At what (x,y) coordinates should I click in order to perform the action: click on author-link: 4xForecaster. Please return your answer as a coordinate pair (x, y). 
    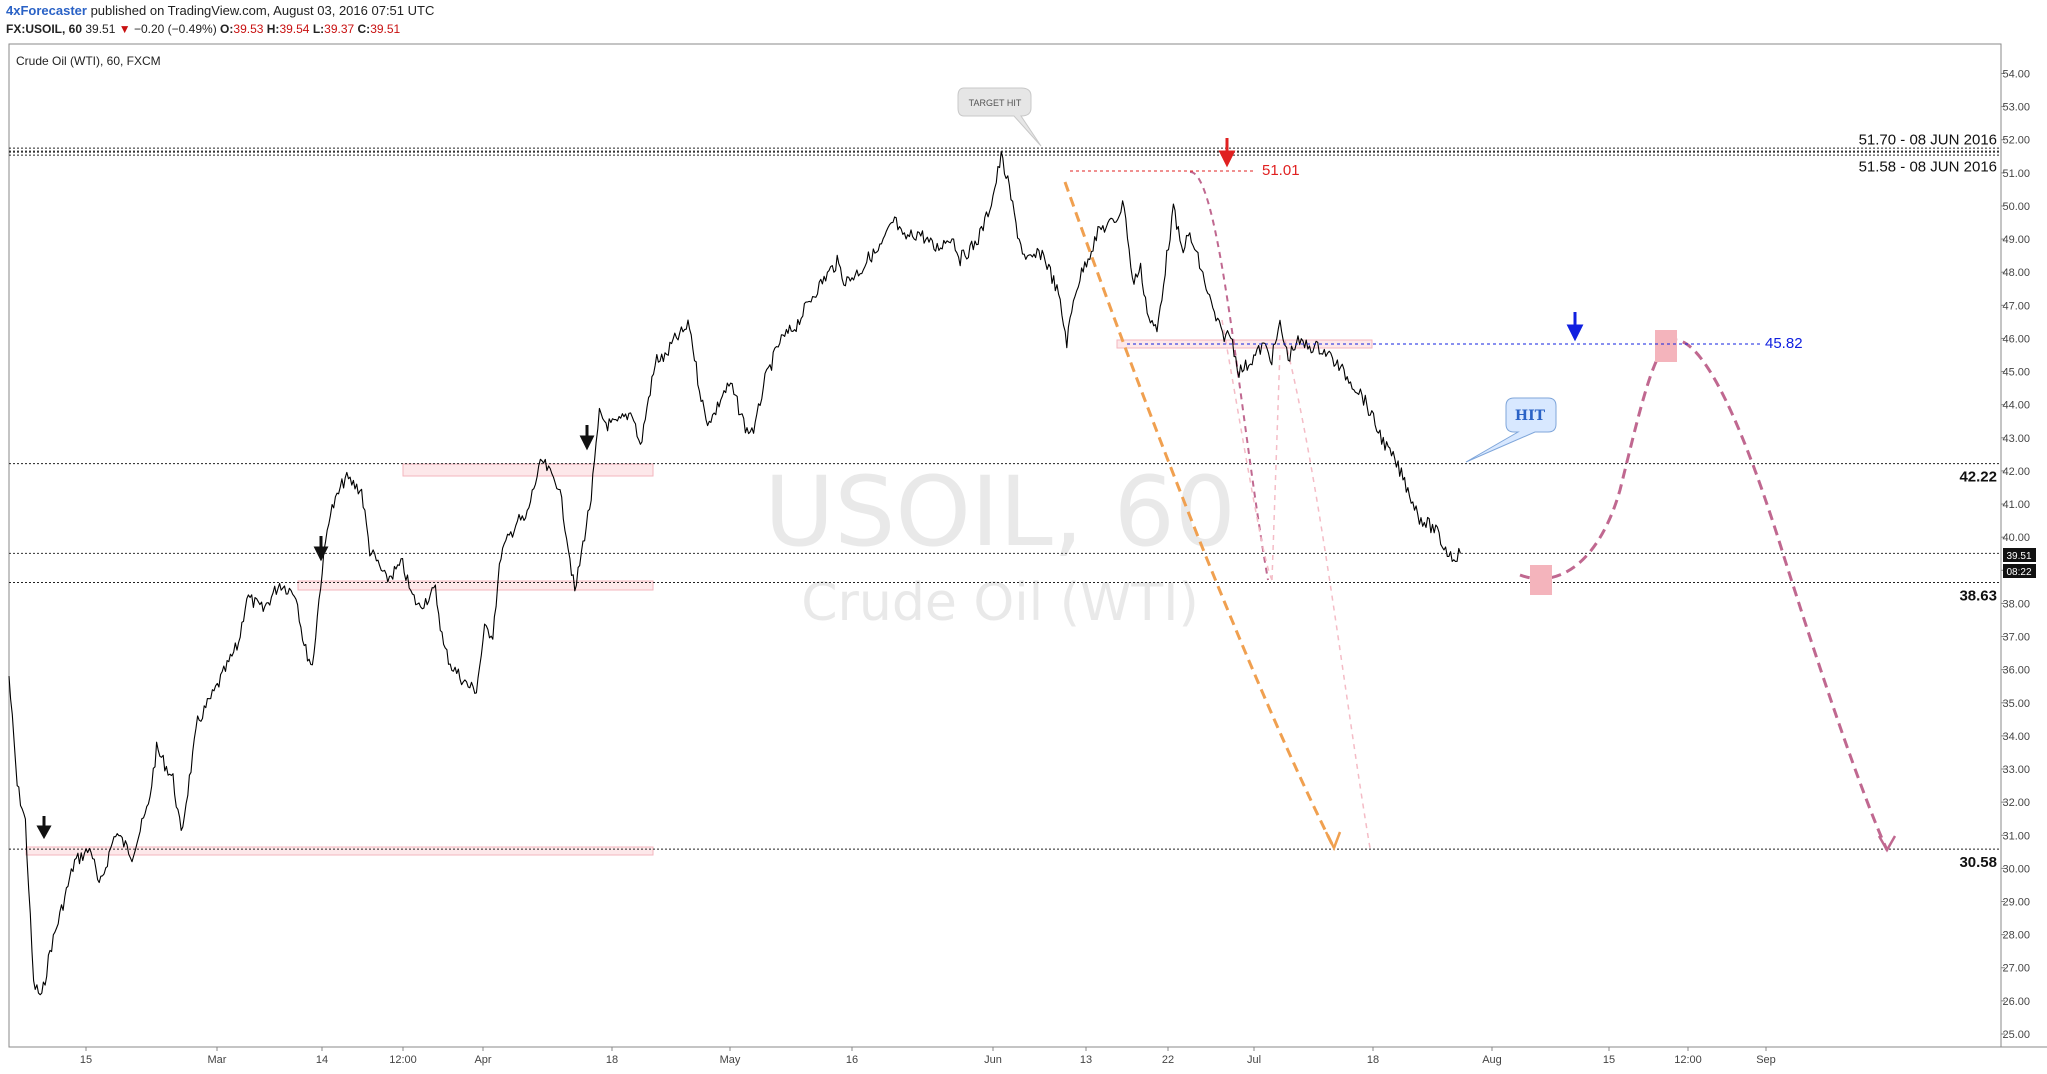
    Looking at the image, I should click on (46, 10).